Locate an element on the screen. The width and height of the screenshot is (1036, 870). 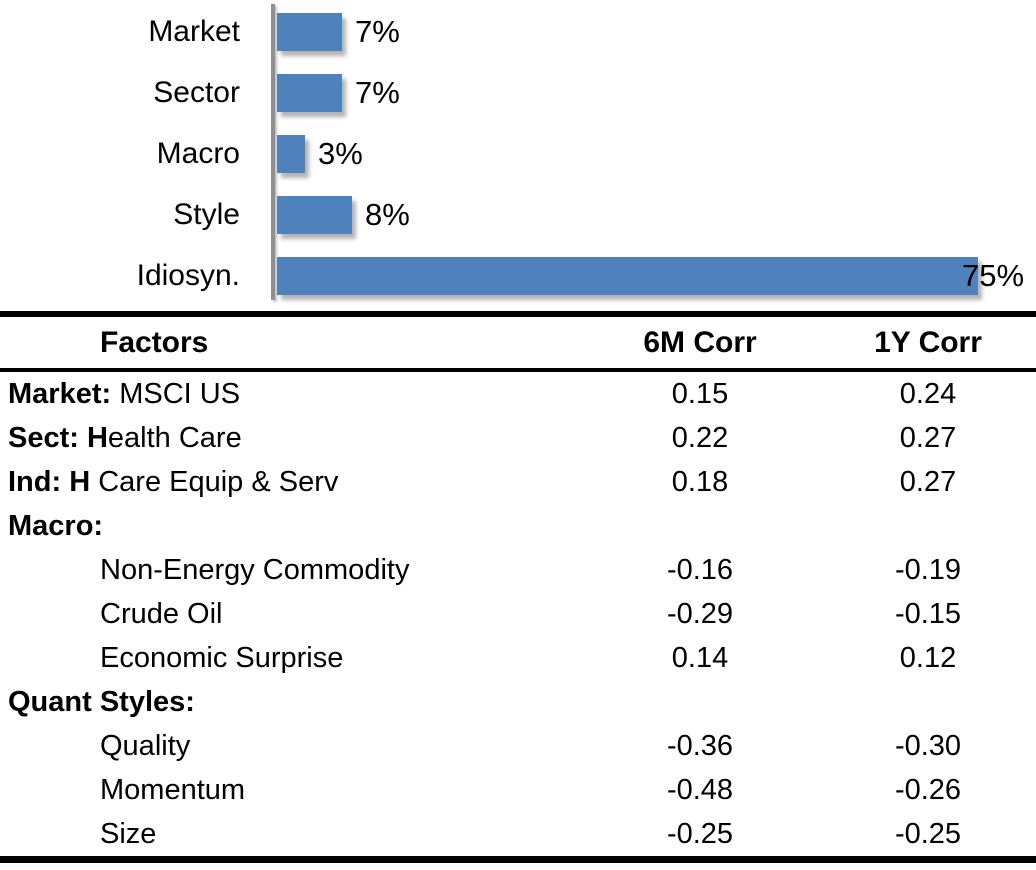
bar-category-label: Idiosyn. is located at coordinates (188, 275).